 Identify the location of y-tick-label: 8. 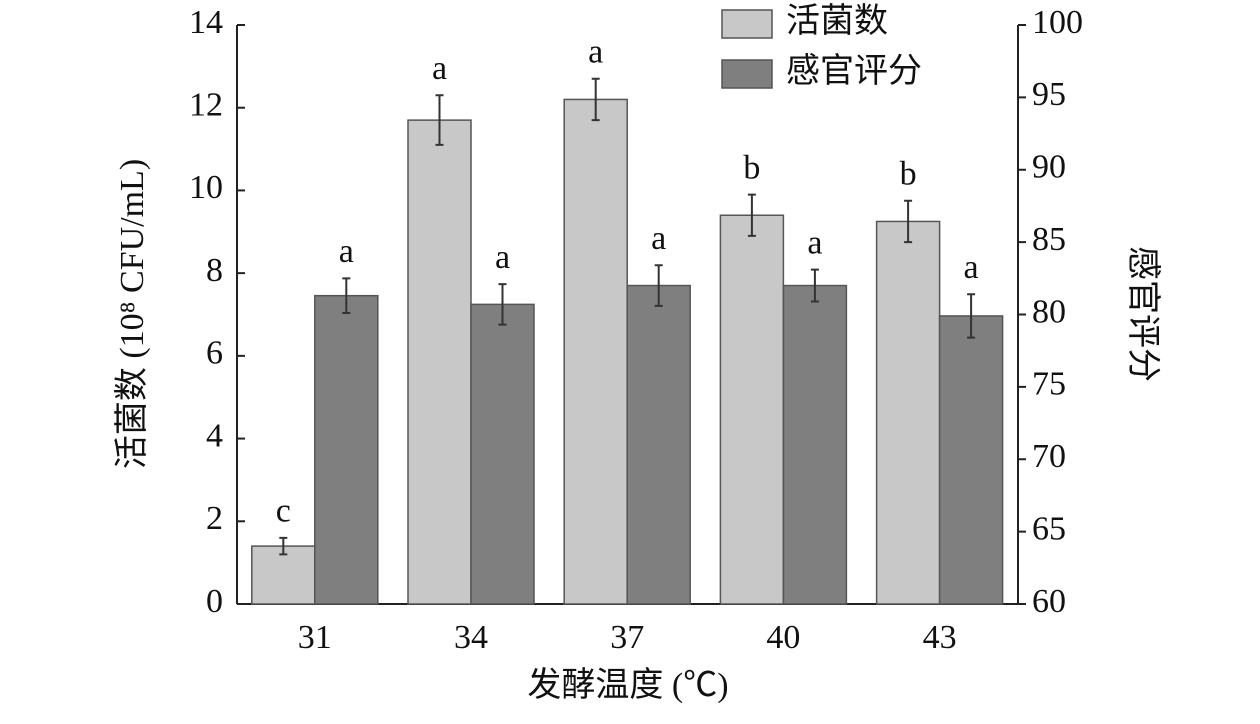
(214, 270).